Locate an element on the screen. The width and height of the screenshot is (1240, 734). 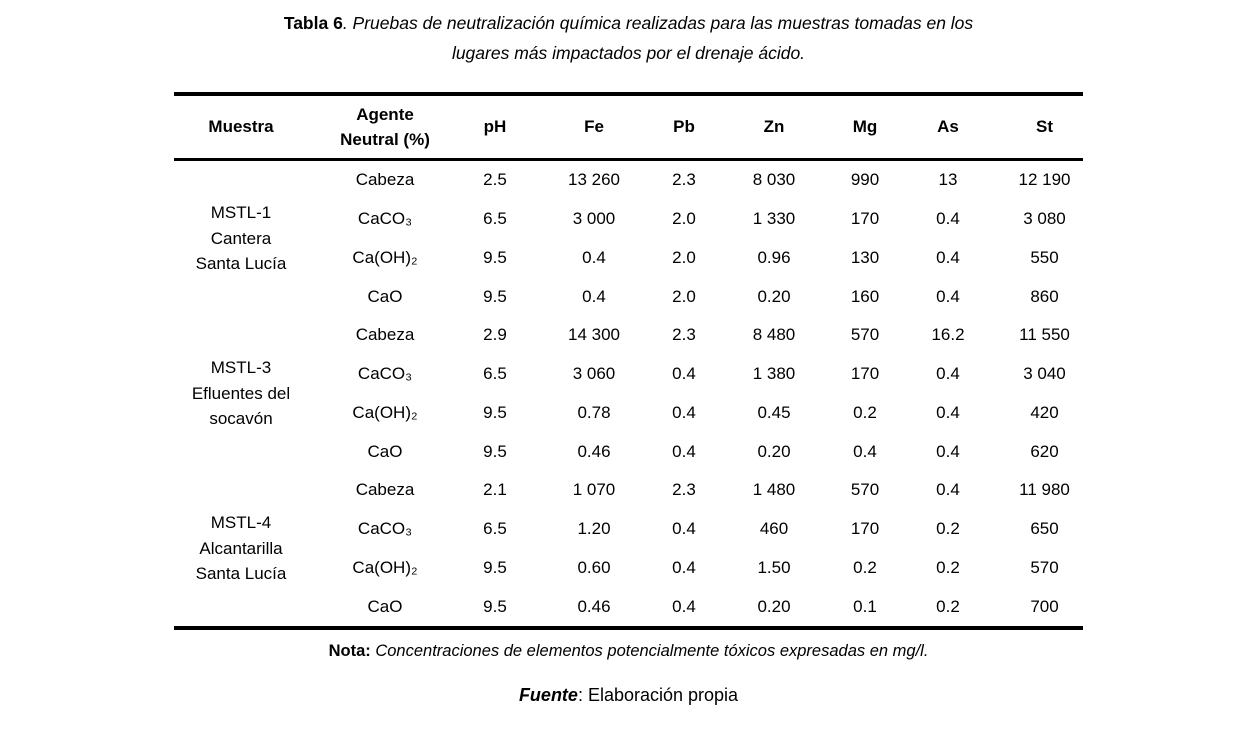
cell-fe: 0.4 is located at coordinates (594, 257).